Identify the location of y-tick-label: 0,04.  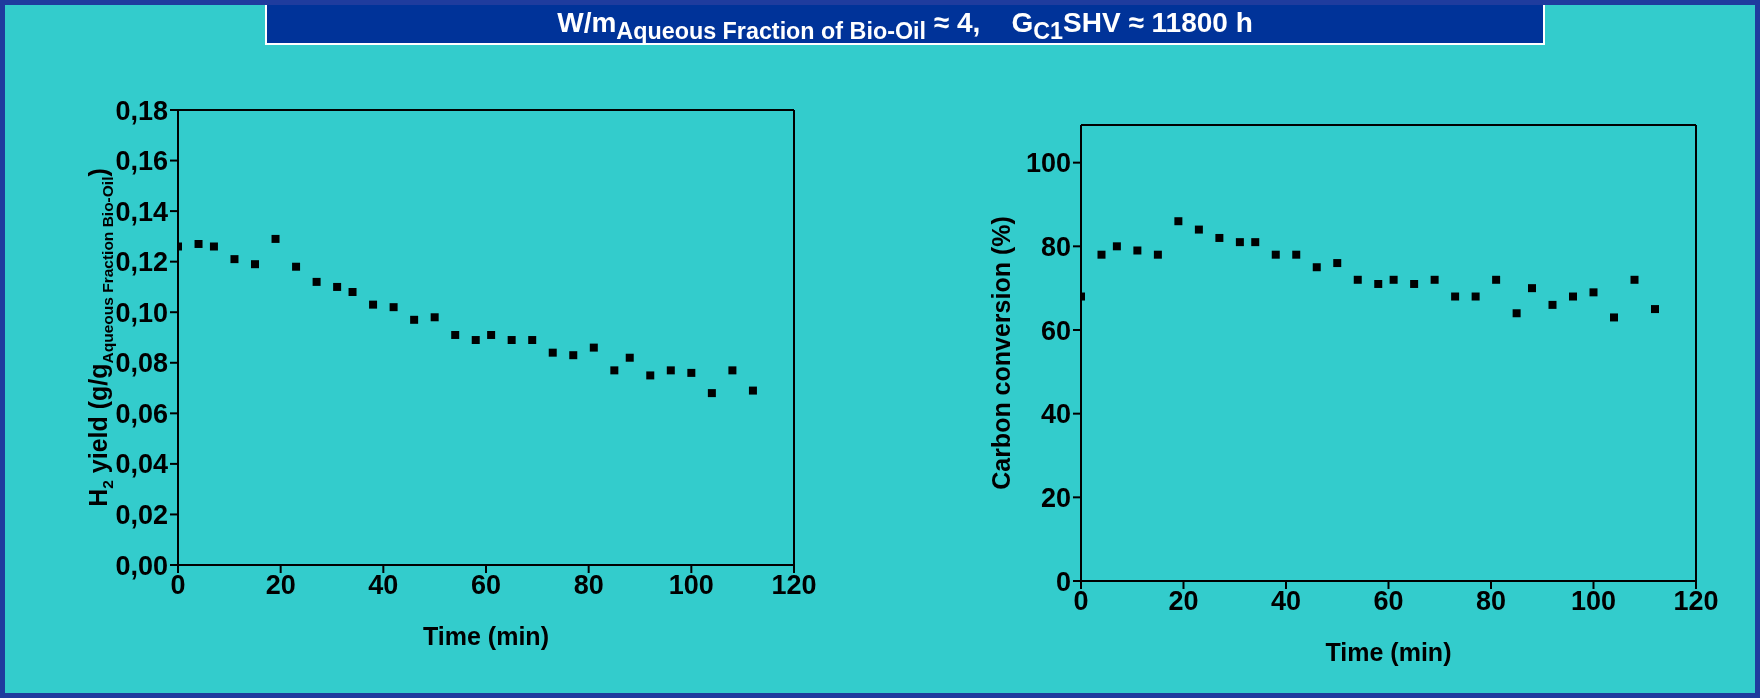
(141, 464).